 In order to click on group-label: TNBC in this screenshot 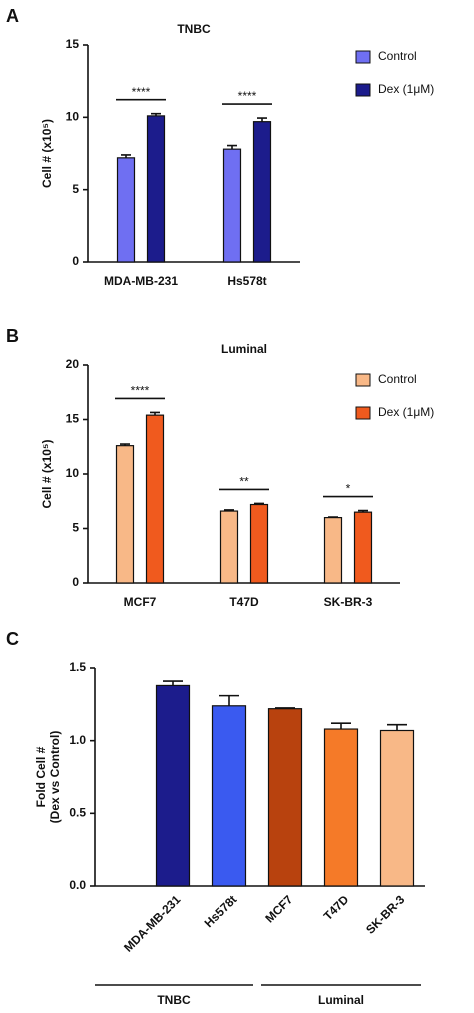, I will do `click(174, 1000)`.